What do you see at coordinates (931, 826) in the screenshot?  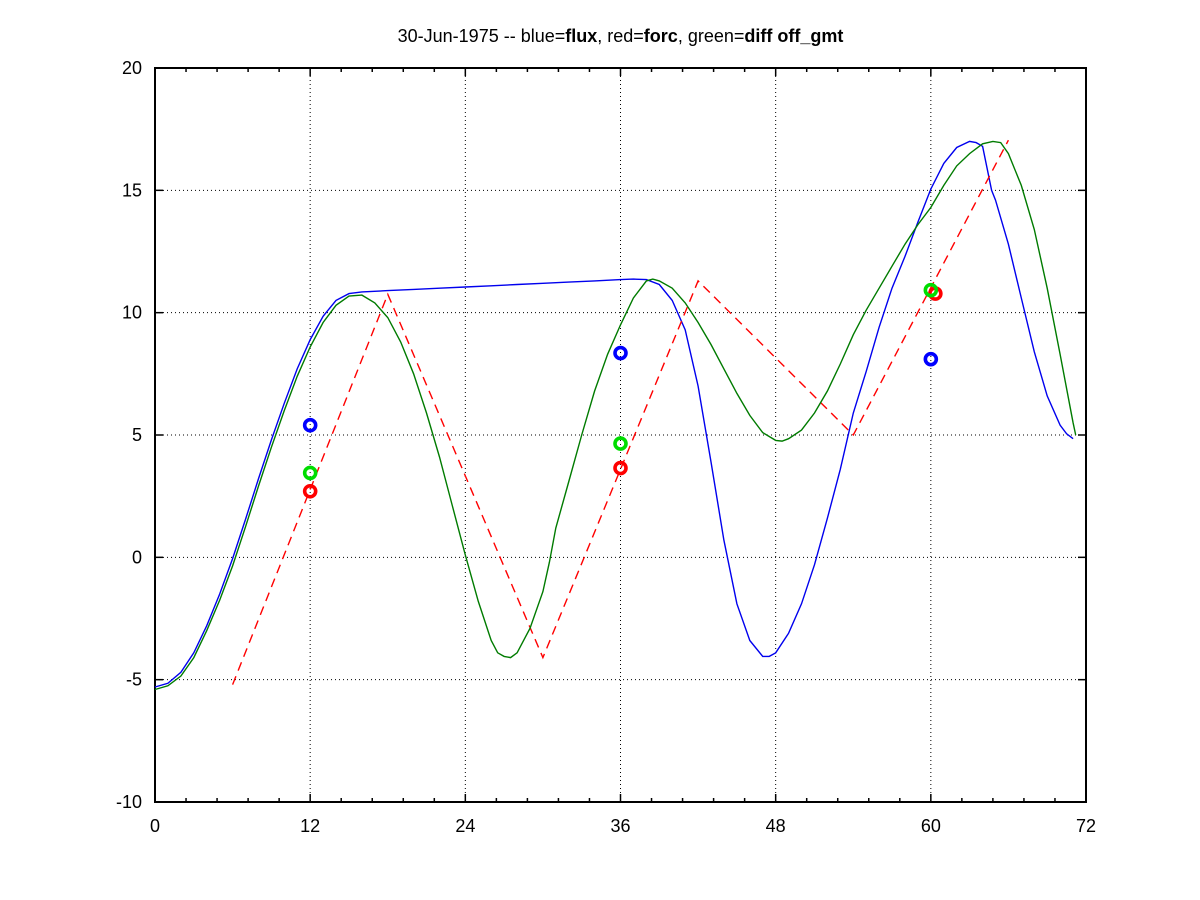 I see `x-tick-label: 60` at bounding box center [931, 826].